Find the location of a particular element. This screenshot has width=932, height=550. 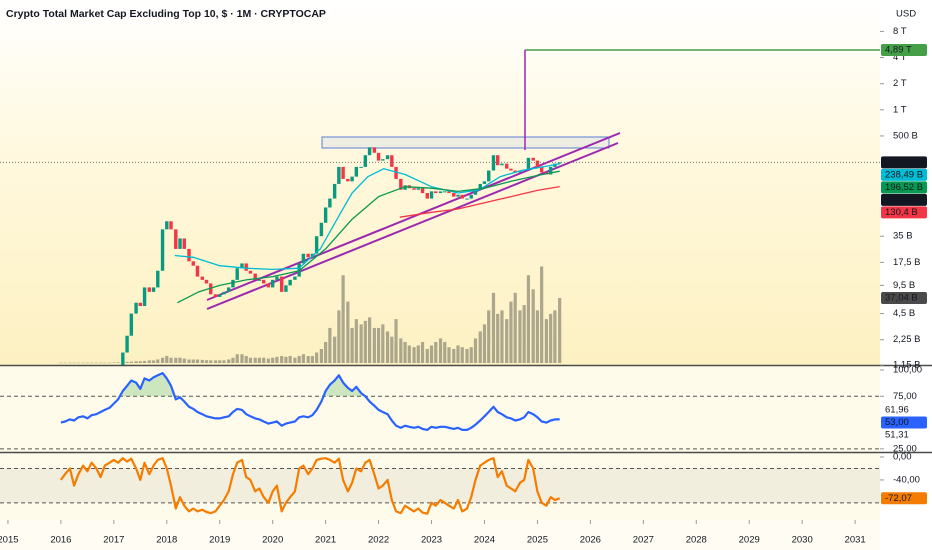

price-label: 130,4 B is located at coordinates (901, 212).